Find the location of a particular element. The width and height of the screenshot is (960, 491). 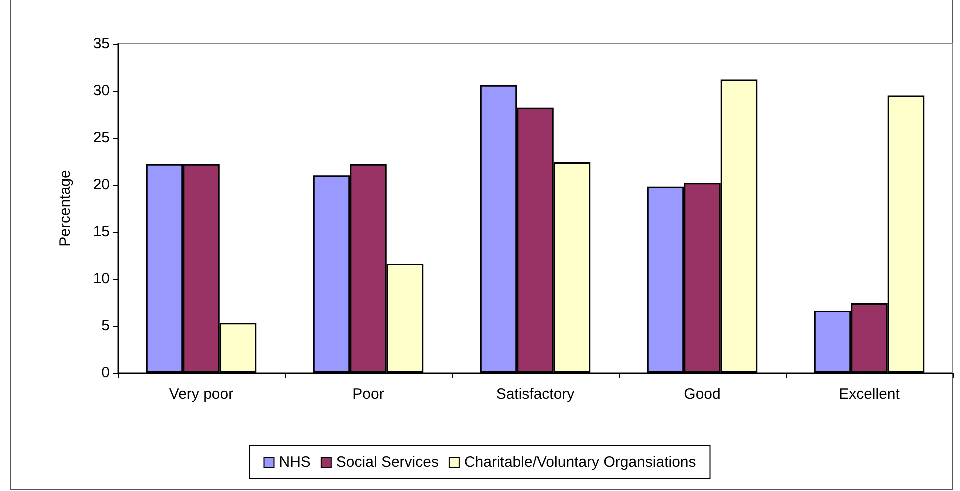

x-tick-label: Satisfactory is located at coordinates (536, 394).